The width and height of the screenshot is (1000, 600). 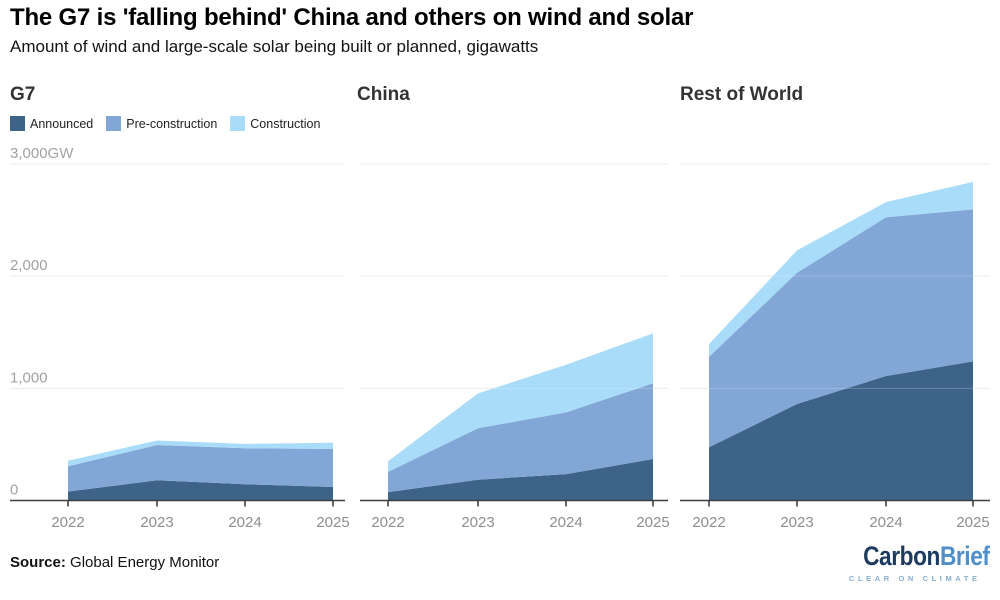 I want to click on logo-brief-text: Brief, so click(x=965, y=556).